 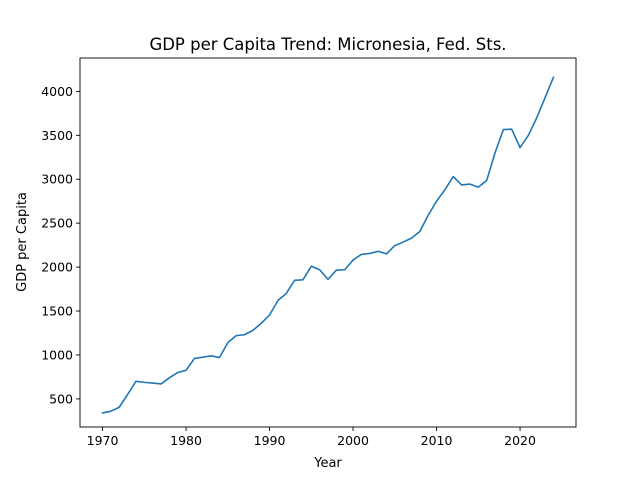 I want to click on x-tick-label: 1990, so click(x=270, y=440).